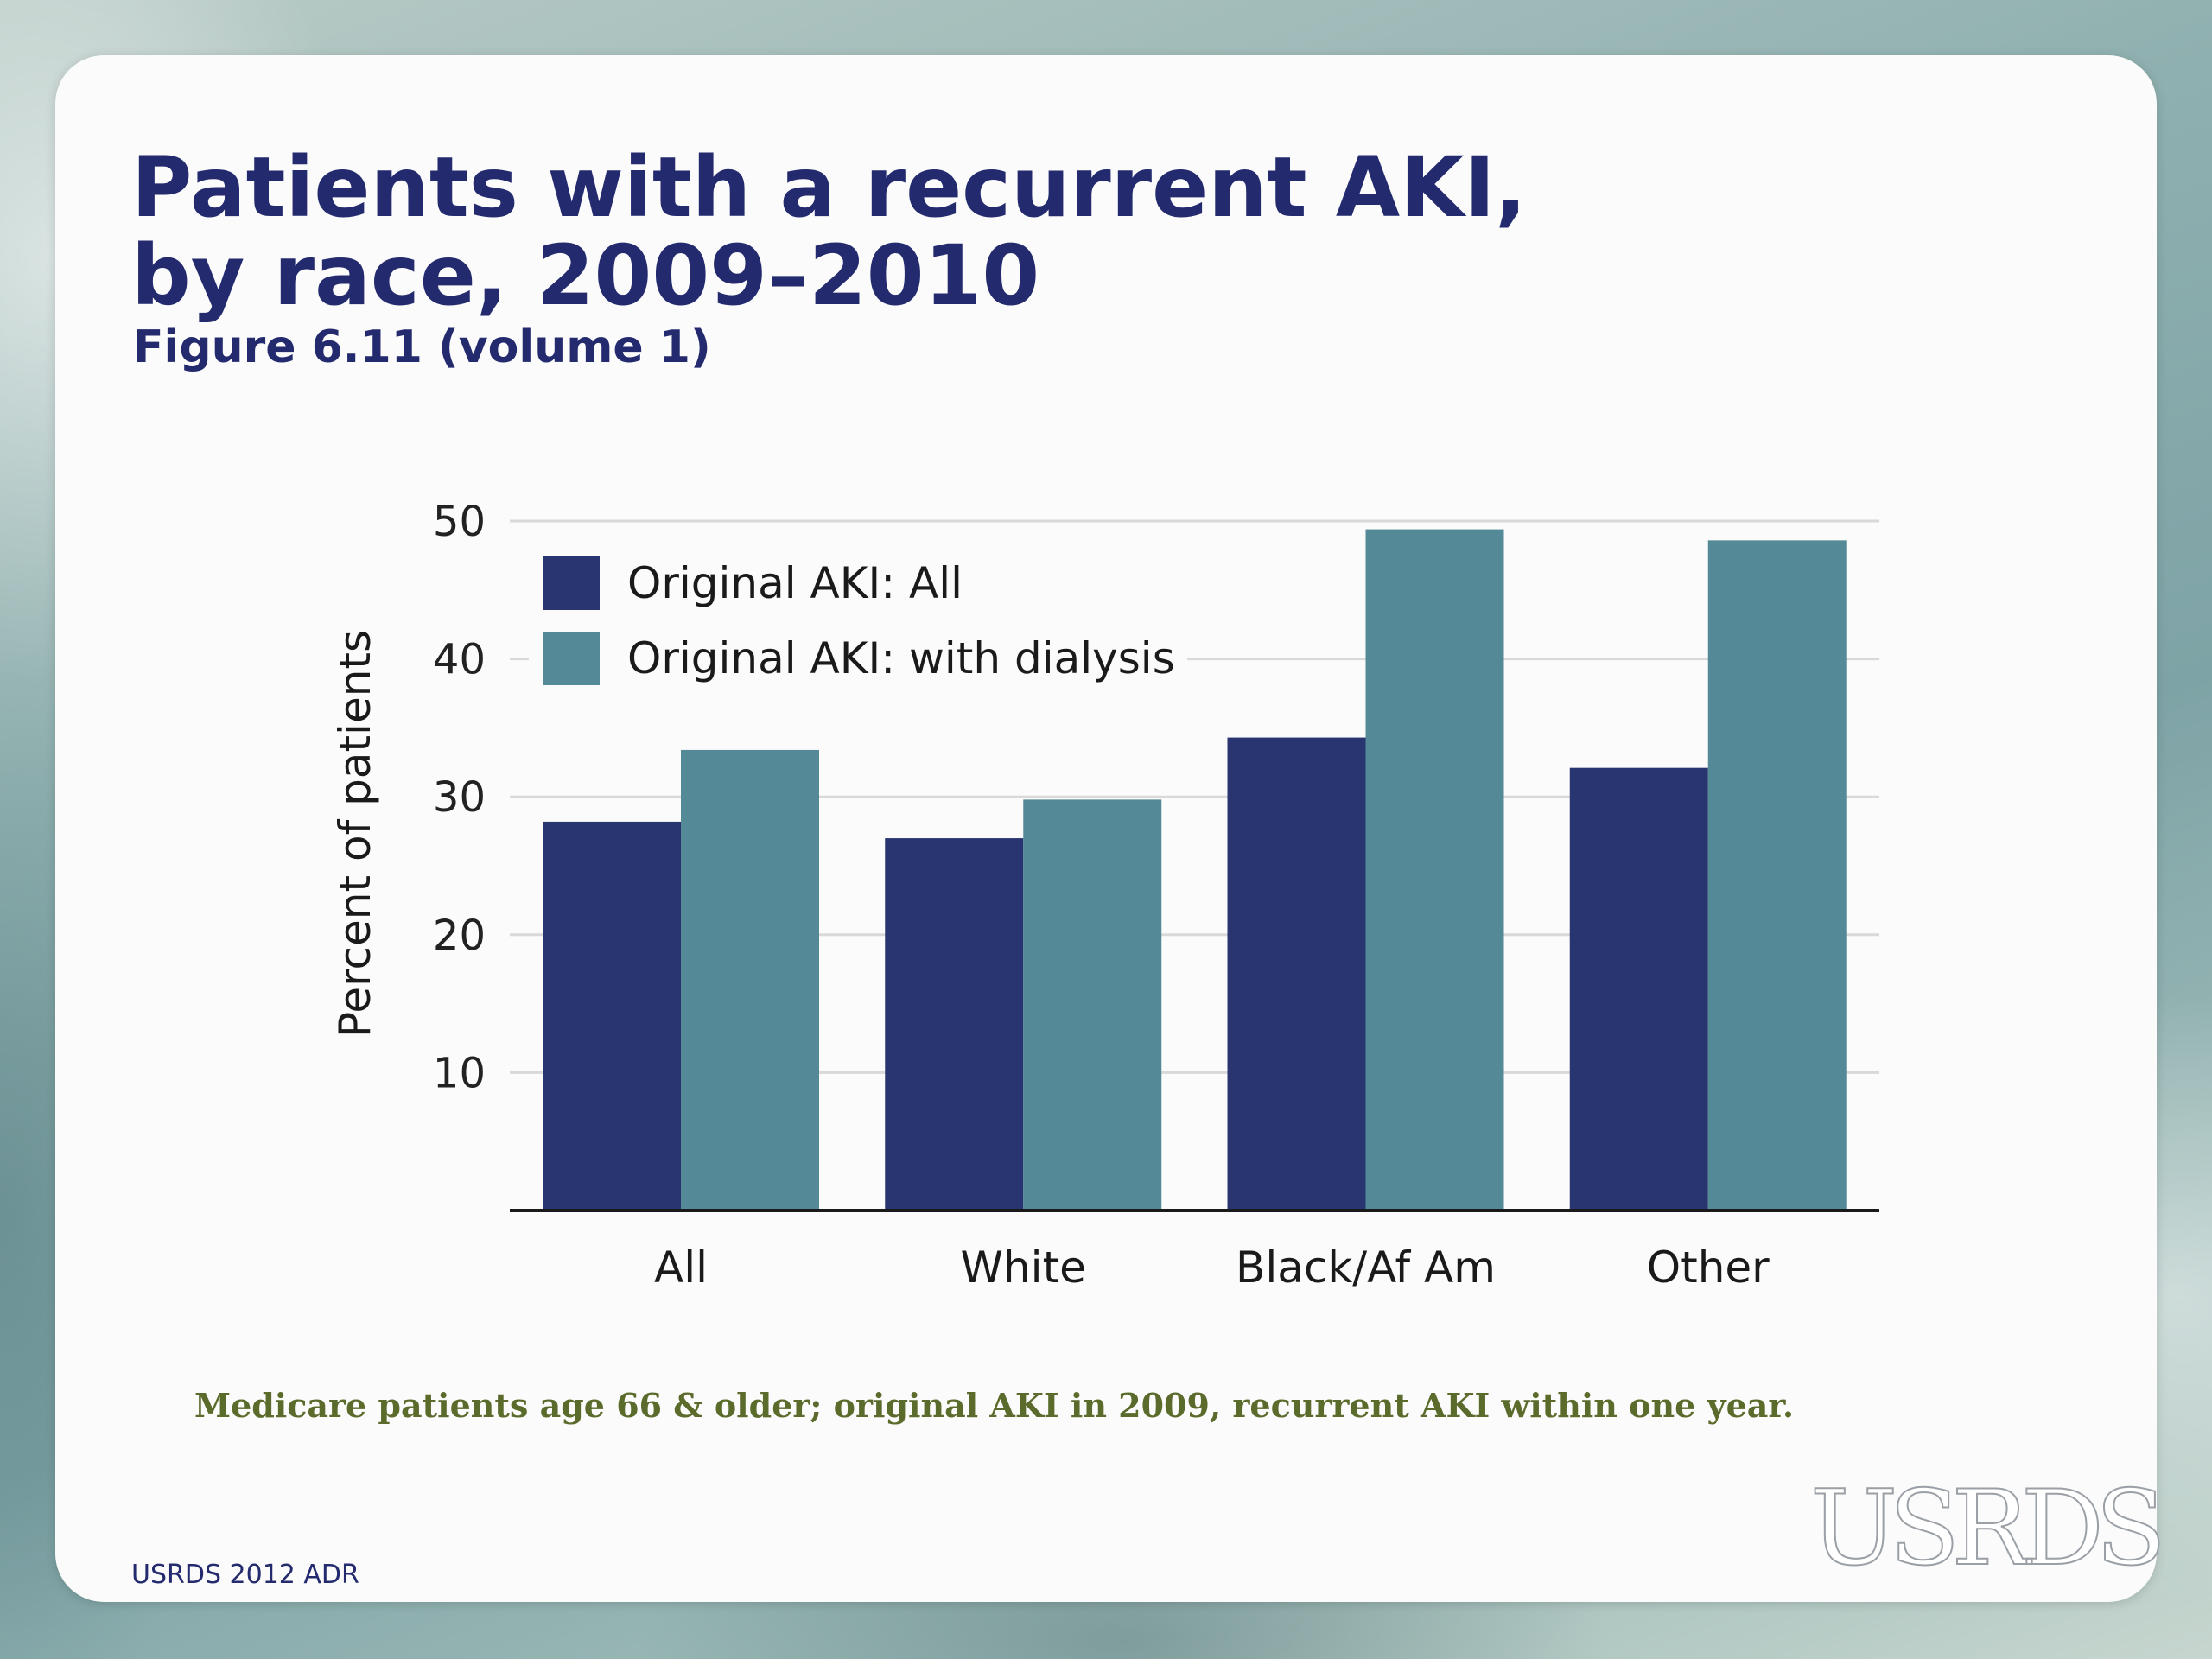 Image resolution: width=2212 pixels, height=1659 pixels. I want to click on bar-1-black-af-am, so click(1296, 974).